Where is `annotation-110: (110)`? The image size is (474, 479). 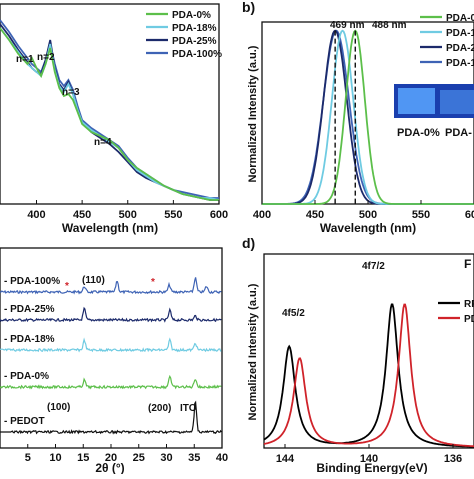 annotation-110: (110) is located at coordinates (93, 280).